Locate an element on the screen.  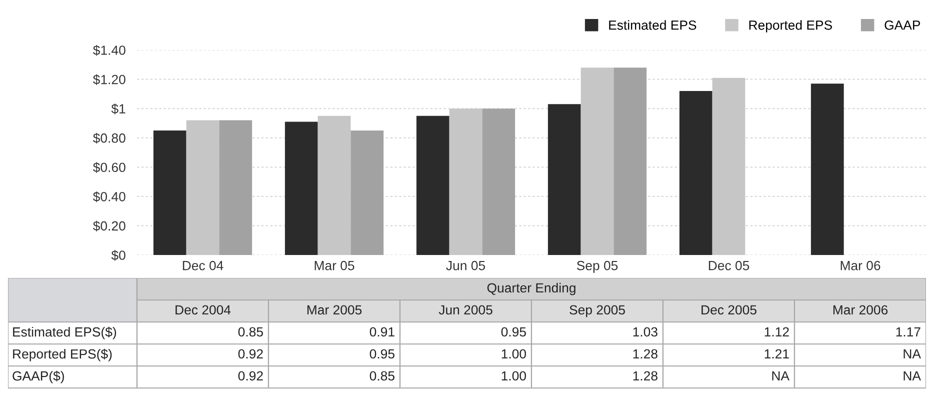
y-tick-label: $0.80 is located at coordinates (109, 138).